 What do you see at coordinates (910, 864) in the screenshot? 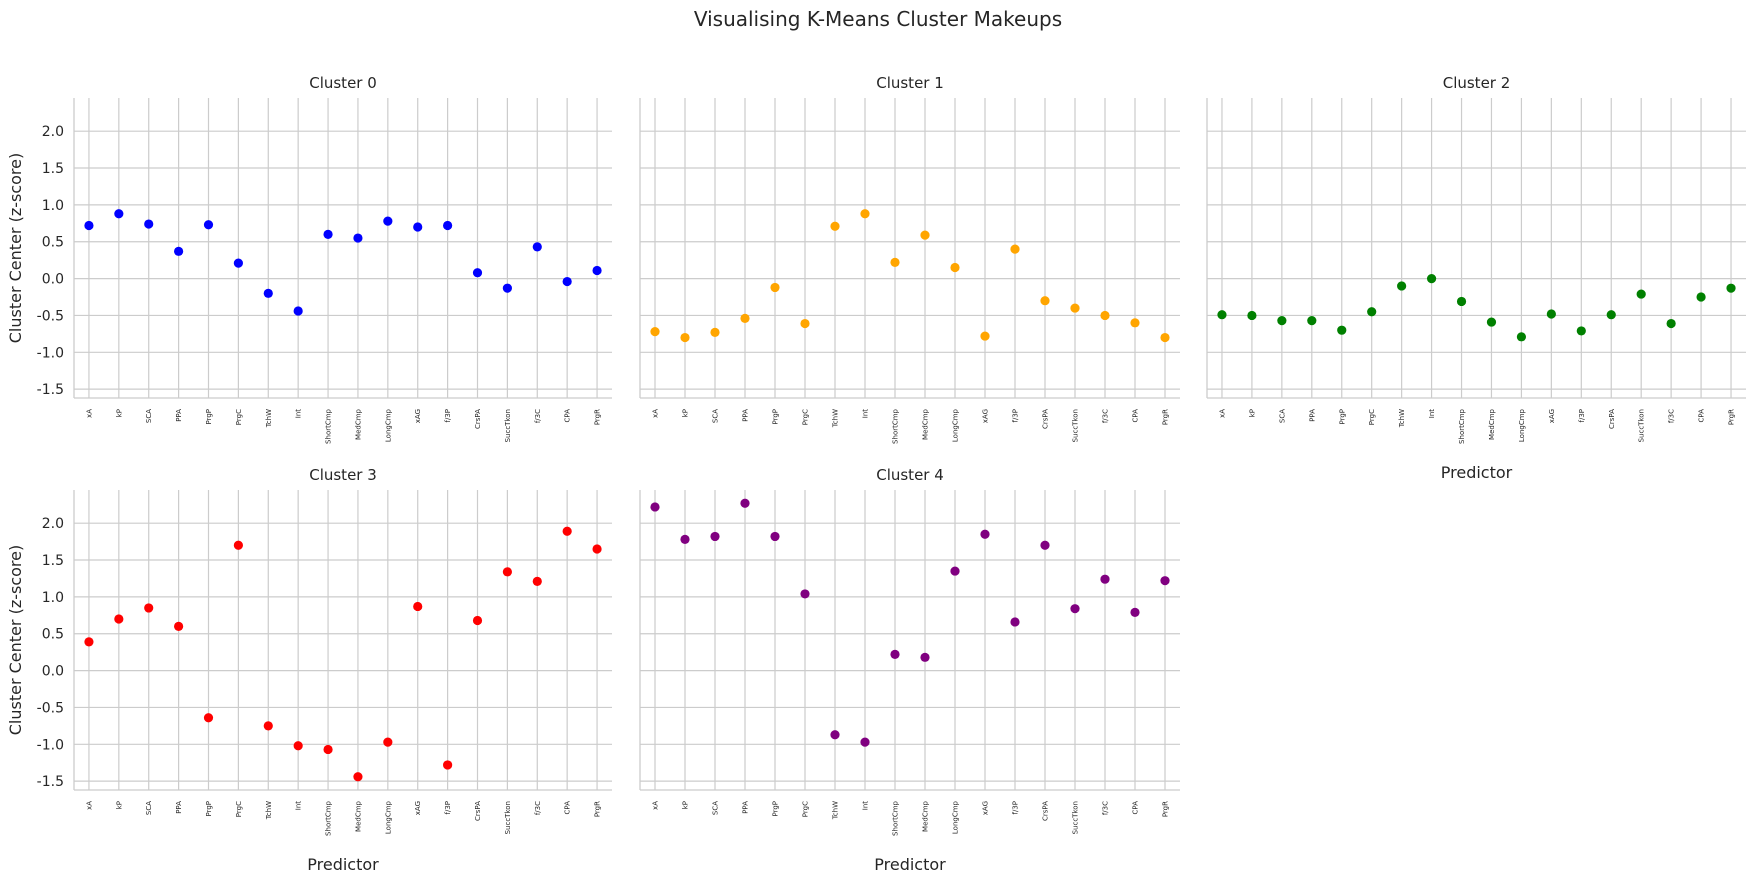
I see `x-axis-label: Predictor` at bounding box center [910, 864].